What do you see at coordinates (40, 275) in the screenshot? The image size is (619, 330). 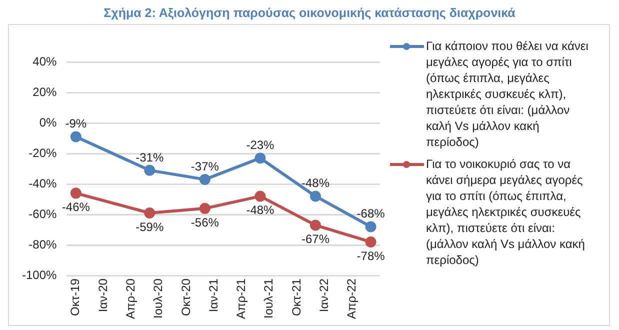 I see `y-tick-label: -100%` at bounding box center [40, 275].